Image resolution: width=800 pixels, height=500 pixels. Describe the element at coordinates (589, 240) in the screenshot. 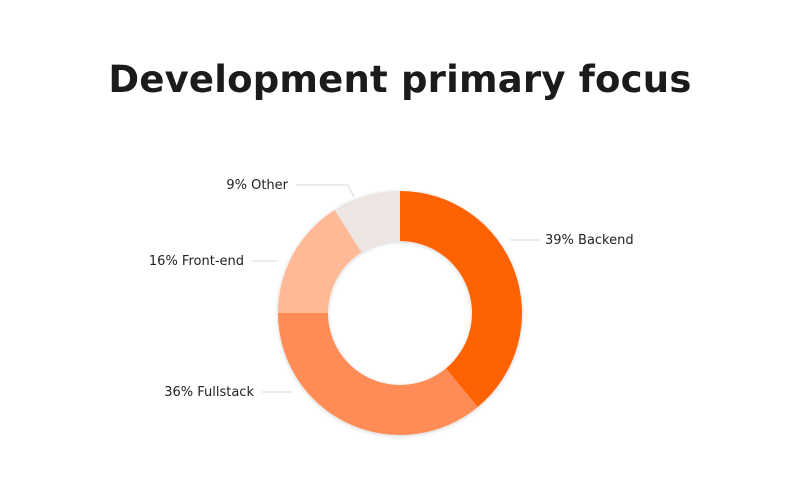

I see `slice-label-backend: 39% Backend` at that location.